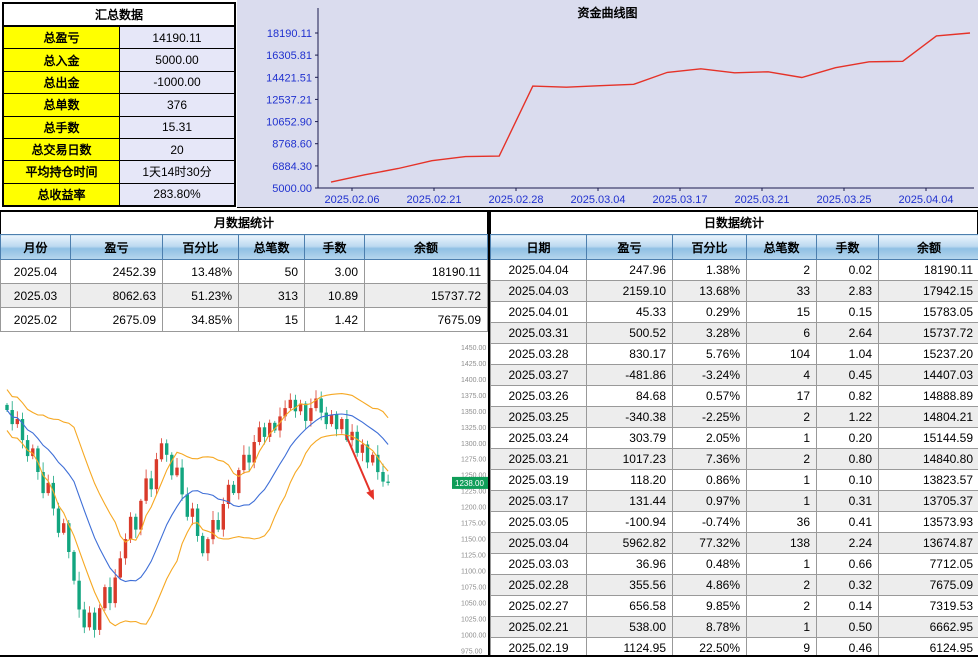 This screenshot has height=657, width=978. Describe the element at coordinates (847, 606) in the screenshot. I see `cell: 0.14` at that location.